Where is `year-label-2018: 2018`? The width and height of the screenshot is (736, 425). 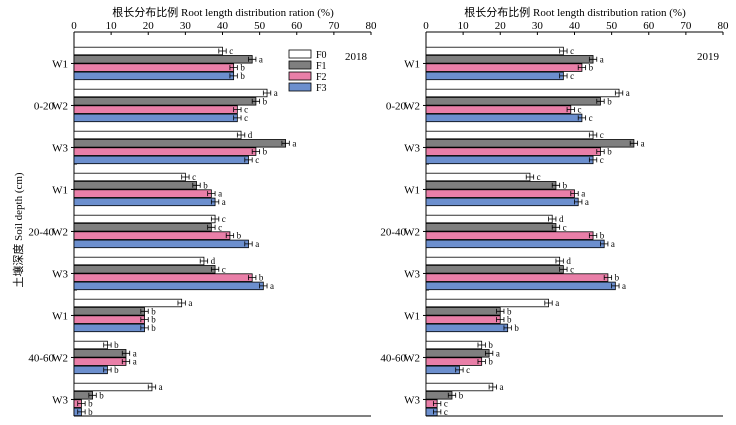 year-label-2018: 2018 is located at coordinates (356, 57).